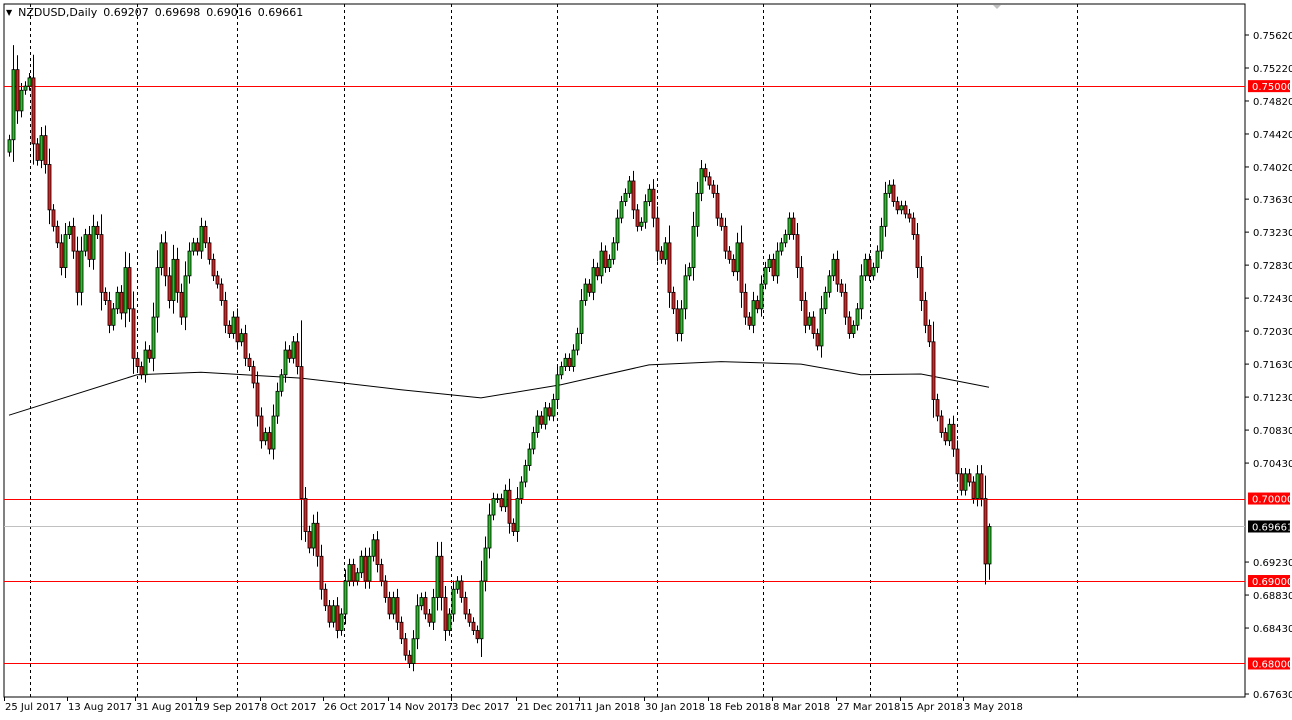 This screenshot has height=720, width=1292. I want to click on collapse-triangle-icon: ▼, so click(9, 12).